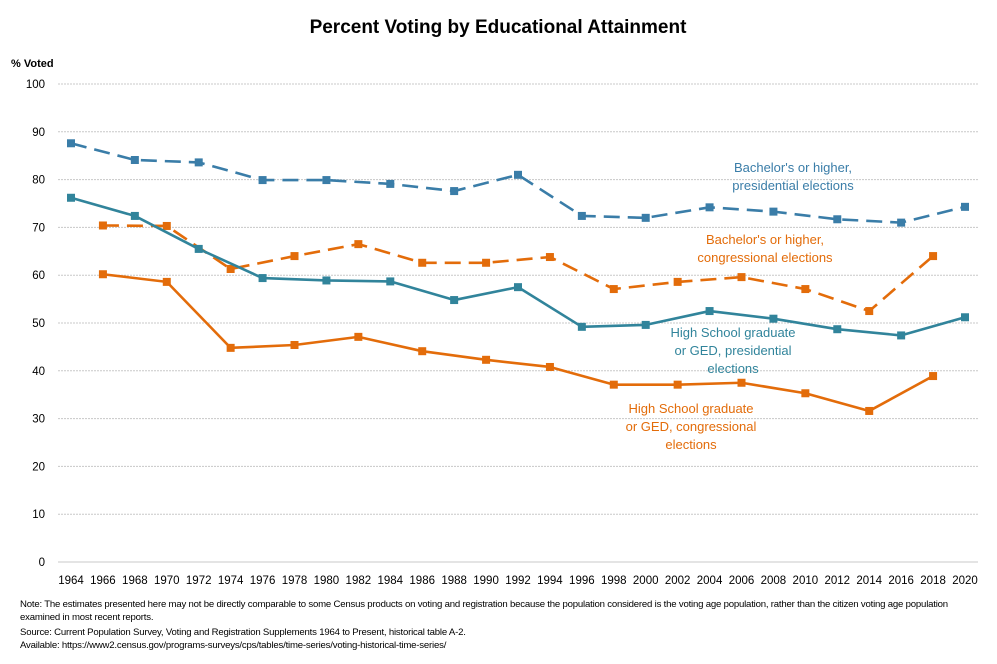 This screenshot has height=664, width=997. What do you see at coordinates (38, 515) in the screenshot?
I see `y-tick-label: 10` at bounding box center [38, 515].